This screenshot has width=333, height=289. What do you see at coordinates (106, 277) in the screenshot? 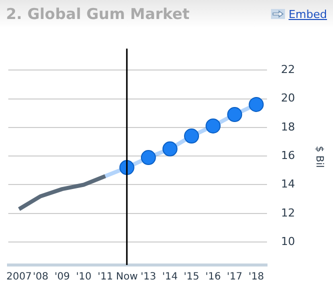
I see `x-tick-label: '11` at bounding box center [106, 277].